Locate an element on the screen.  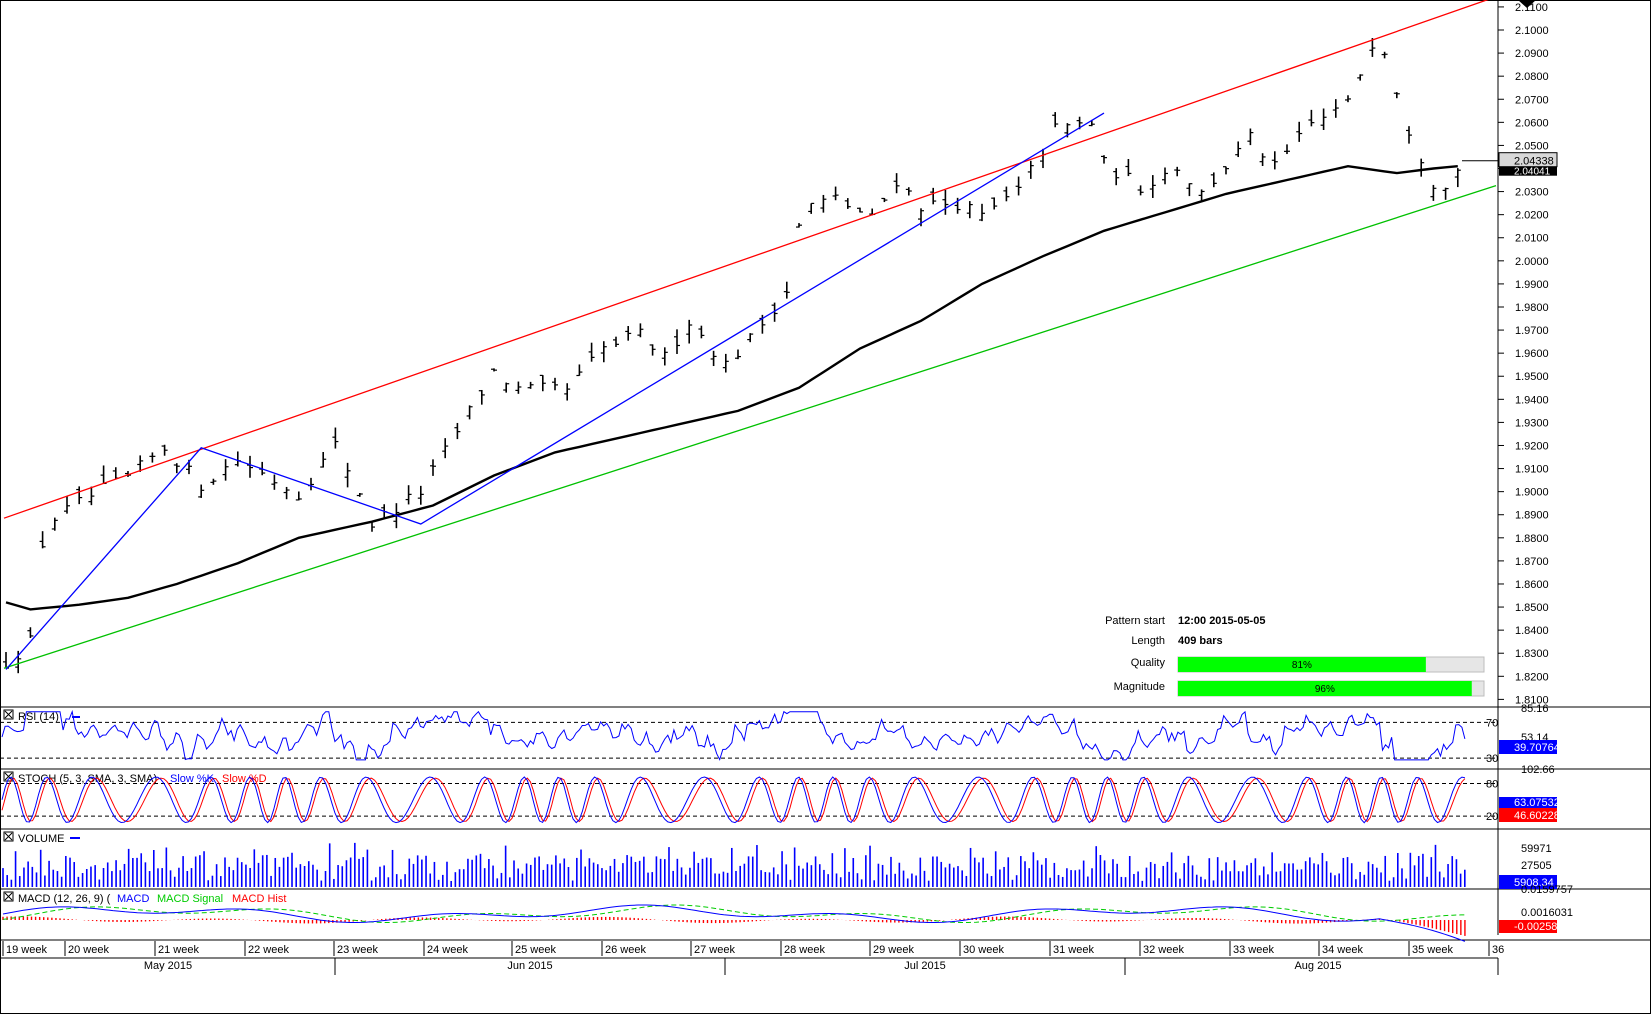
week-label: 24 week is located at coordinates (447, 950).